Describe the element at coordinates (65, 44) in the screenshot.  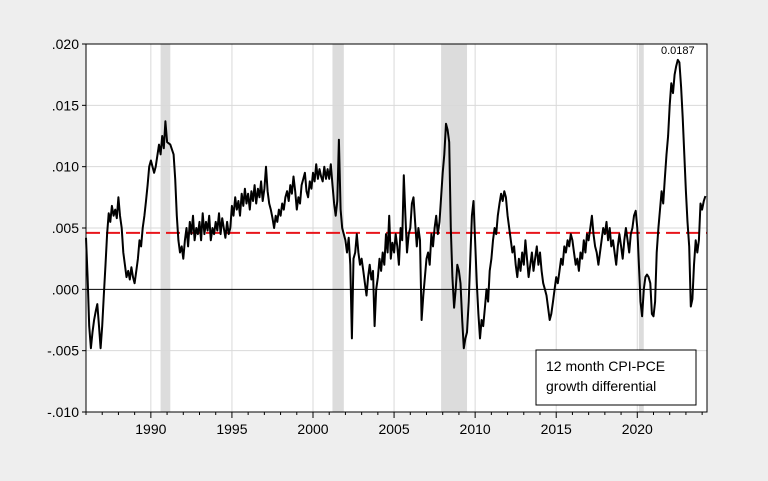
I see `y-tick-label-6: .020` at that location.